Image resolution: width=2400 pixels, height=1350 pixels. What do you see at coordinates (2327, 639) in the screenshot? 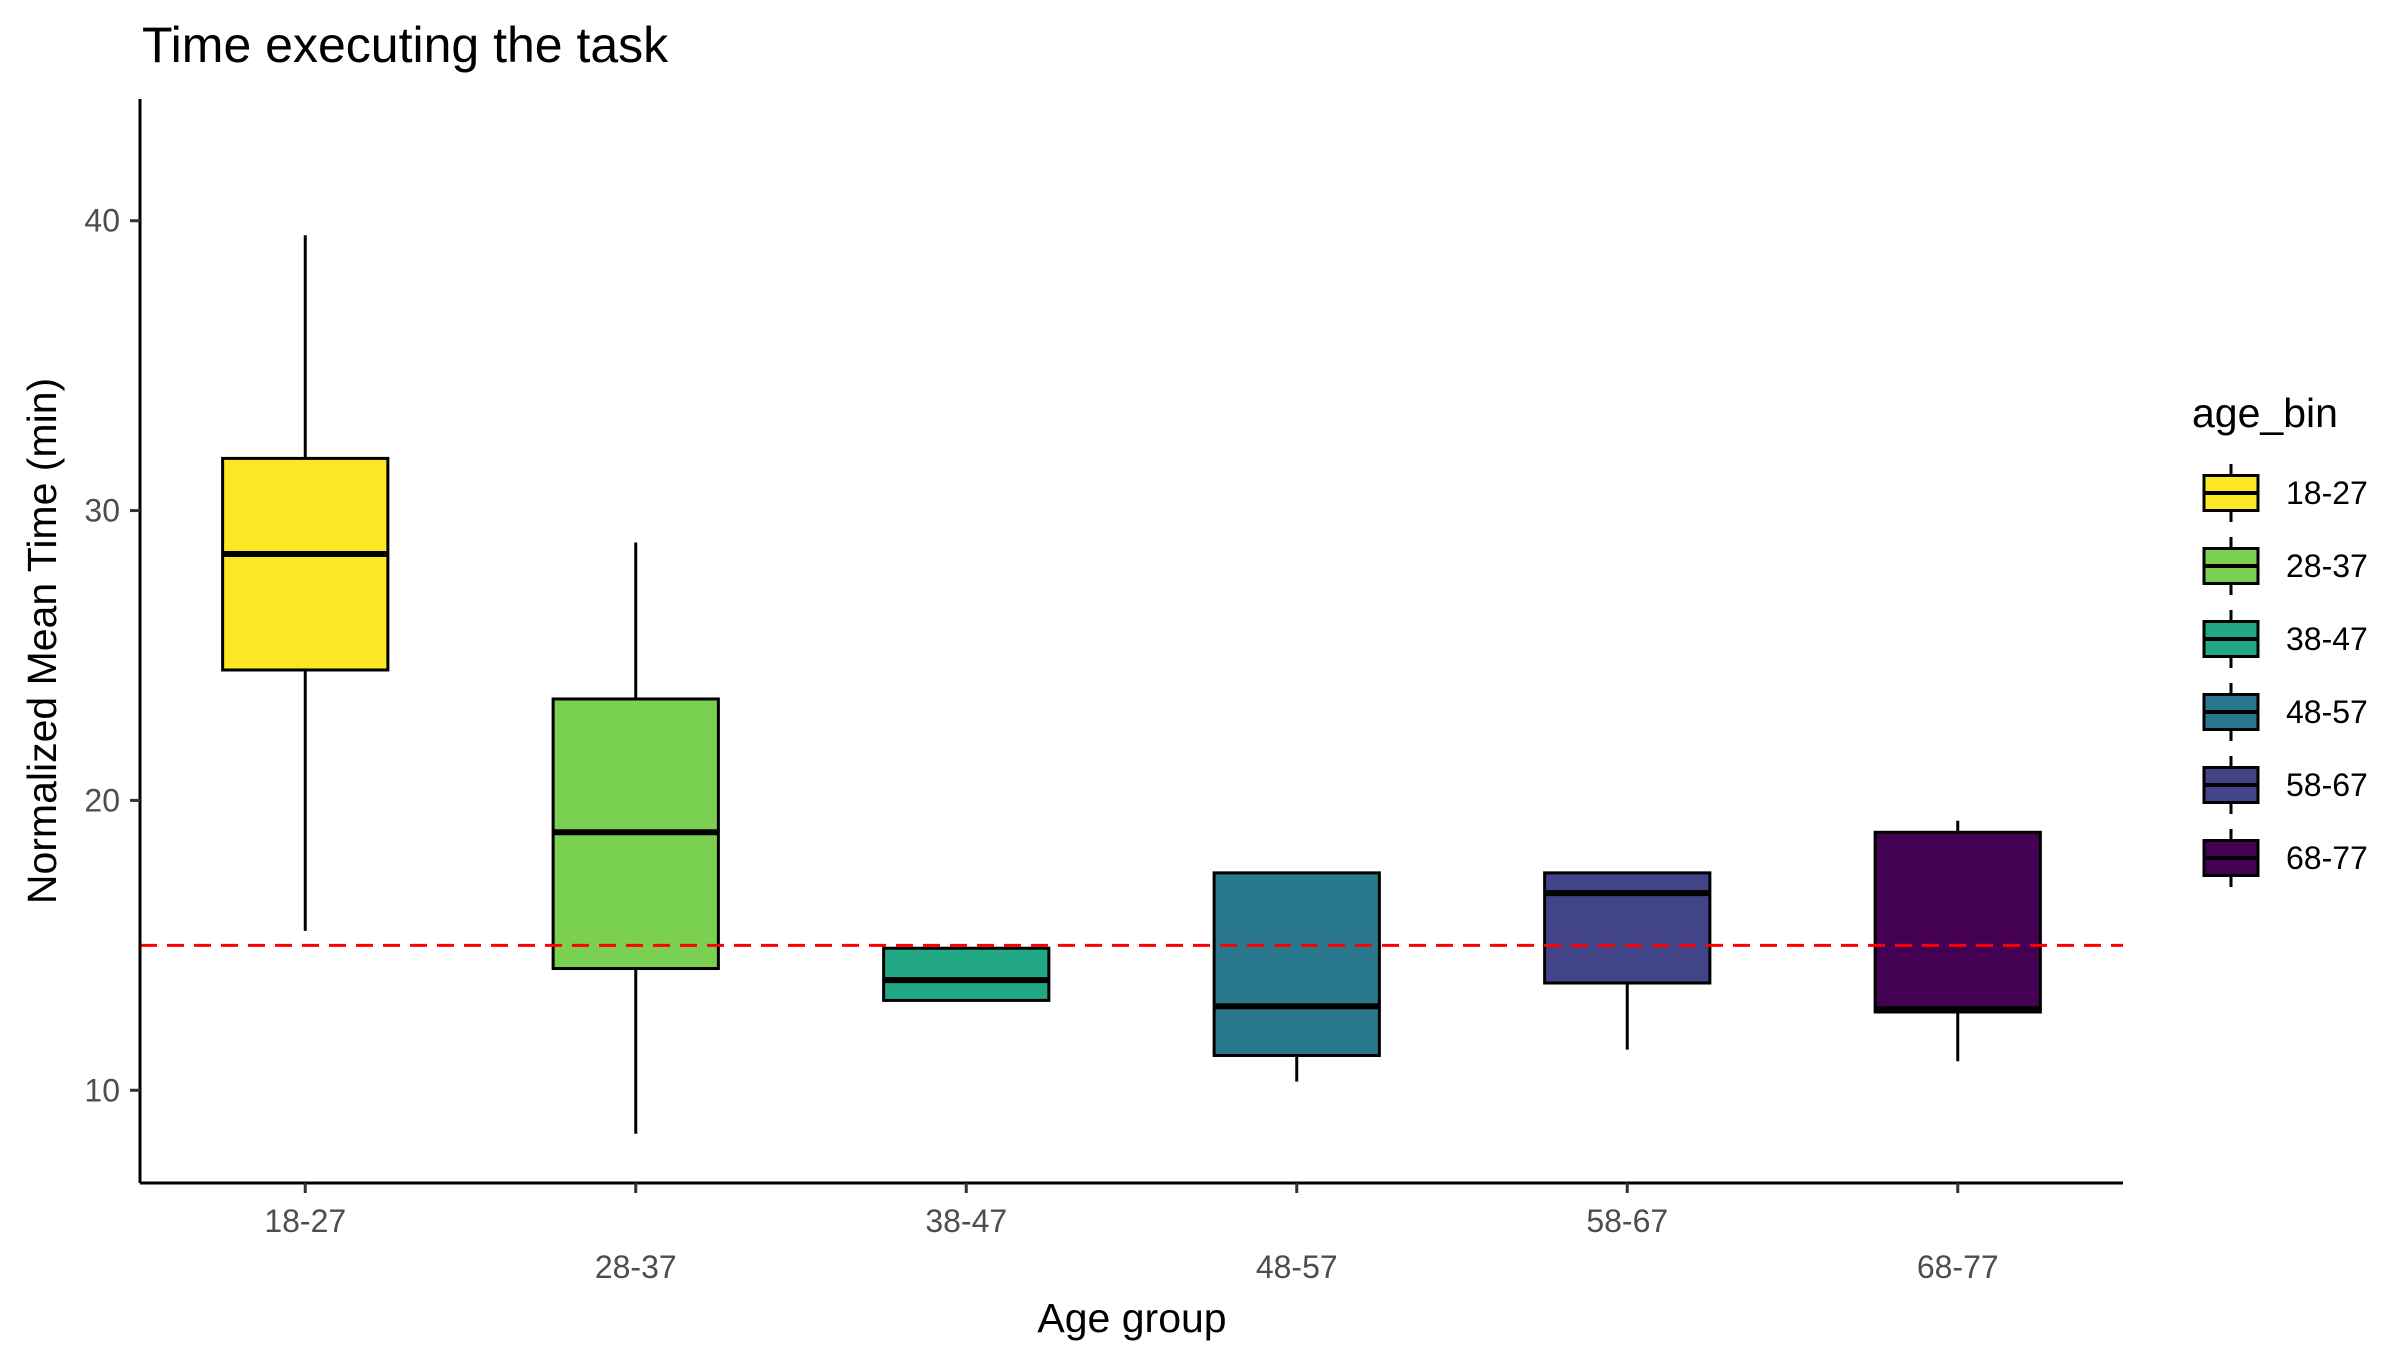
I see `legend-label: 38-47` at bounding box center [2327, 639].